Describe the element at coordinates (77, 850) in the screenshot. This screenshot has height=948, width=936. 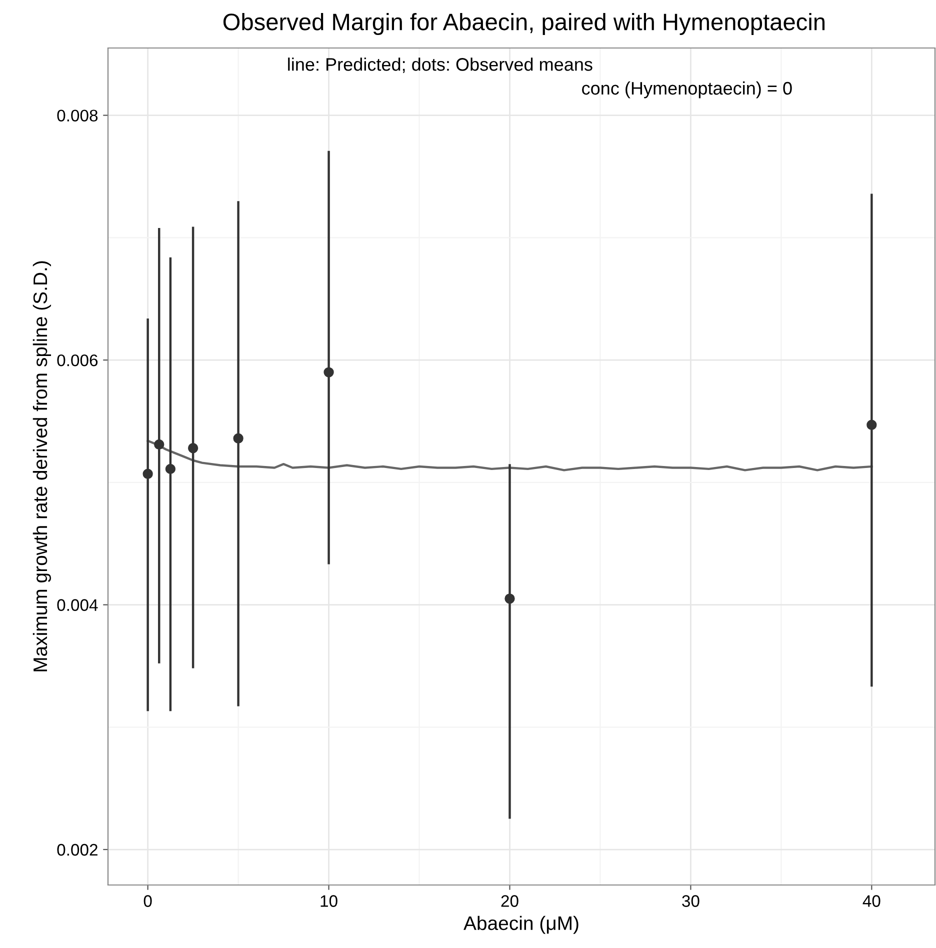
I see `y-tick-label: 0.002` at that location.